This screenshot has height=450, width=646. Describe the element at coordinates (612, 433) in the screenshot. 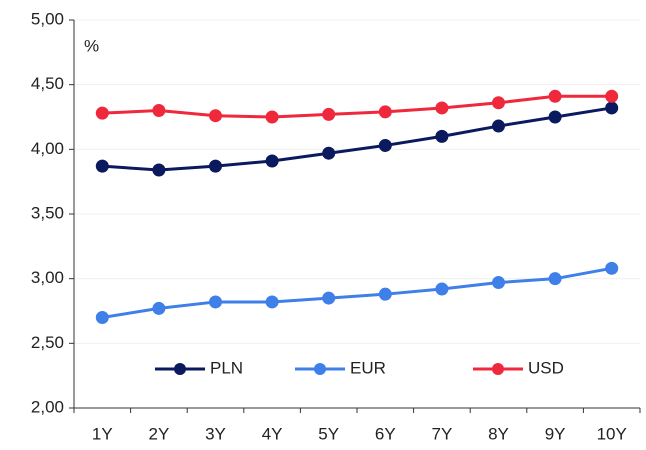

I see `x-tick-label: 10Y` at that location.